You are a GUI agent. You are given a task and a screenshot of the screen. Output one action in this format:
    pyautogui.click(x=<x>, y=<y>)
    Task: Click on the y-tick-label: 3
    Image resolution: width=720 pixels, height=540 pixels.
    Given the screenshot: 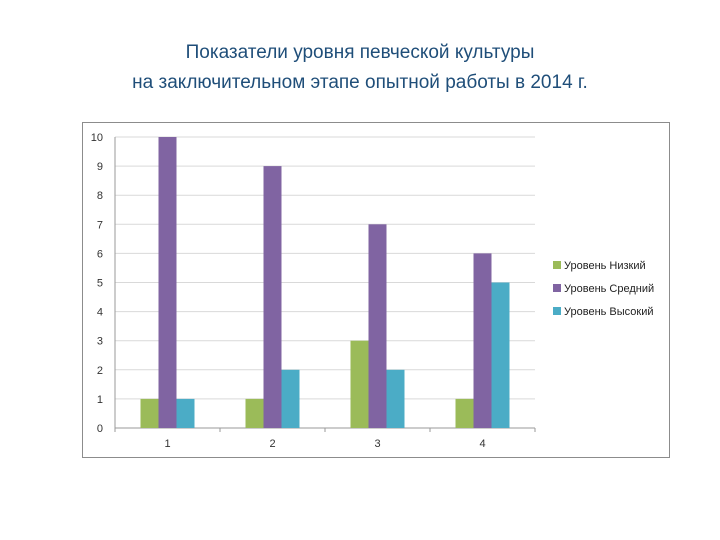 What is the action you would take?
    pyautogui.click(x=100, y=342)
    